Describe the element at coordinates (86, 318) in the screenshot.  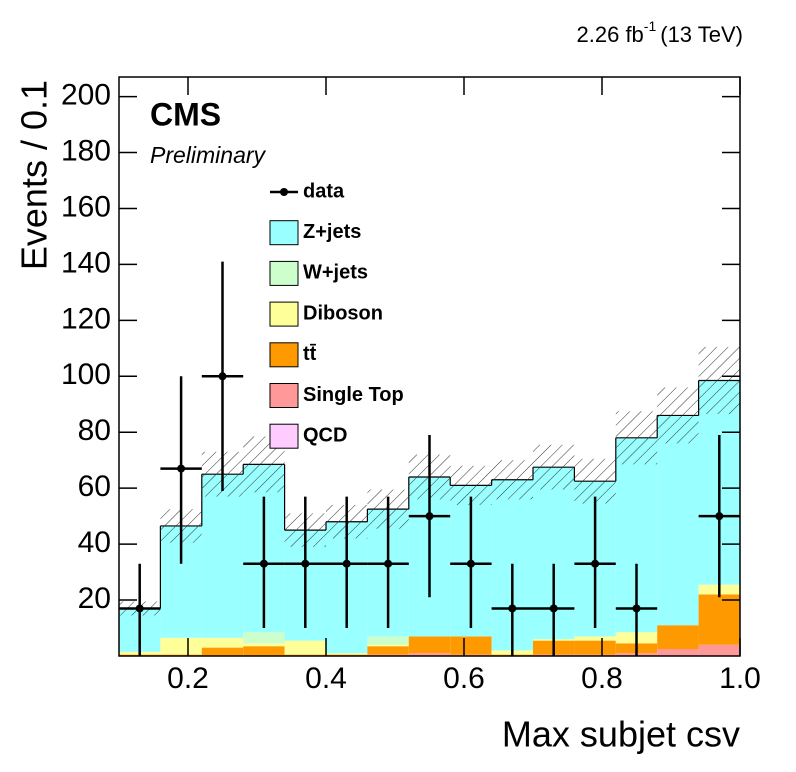
I see `y-tick-label: 120` at that location.